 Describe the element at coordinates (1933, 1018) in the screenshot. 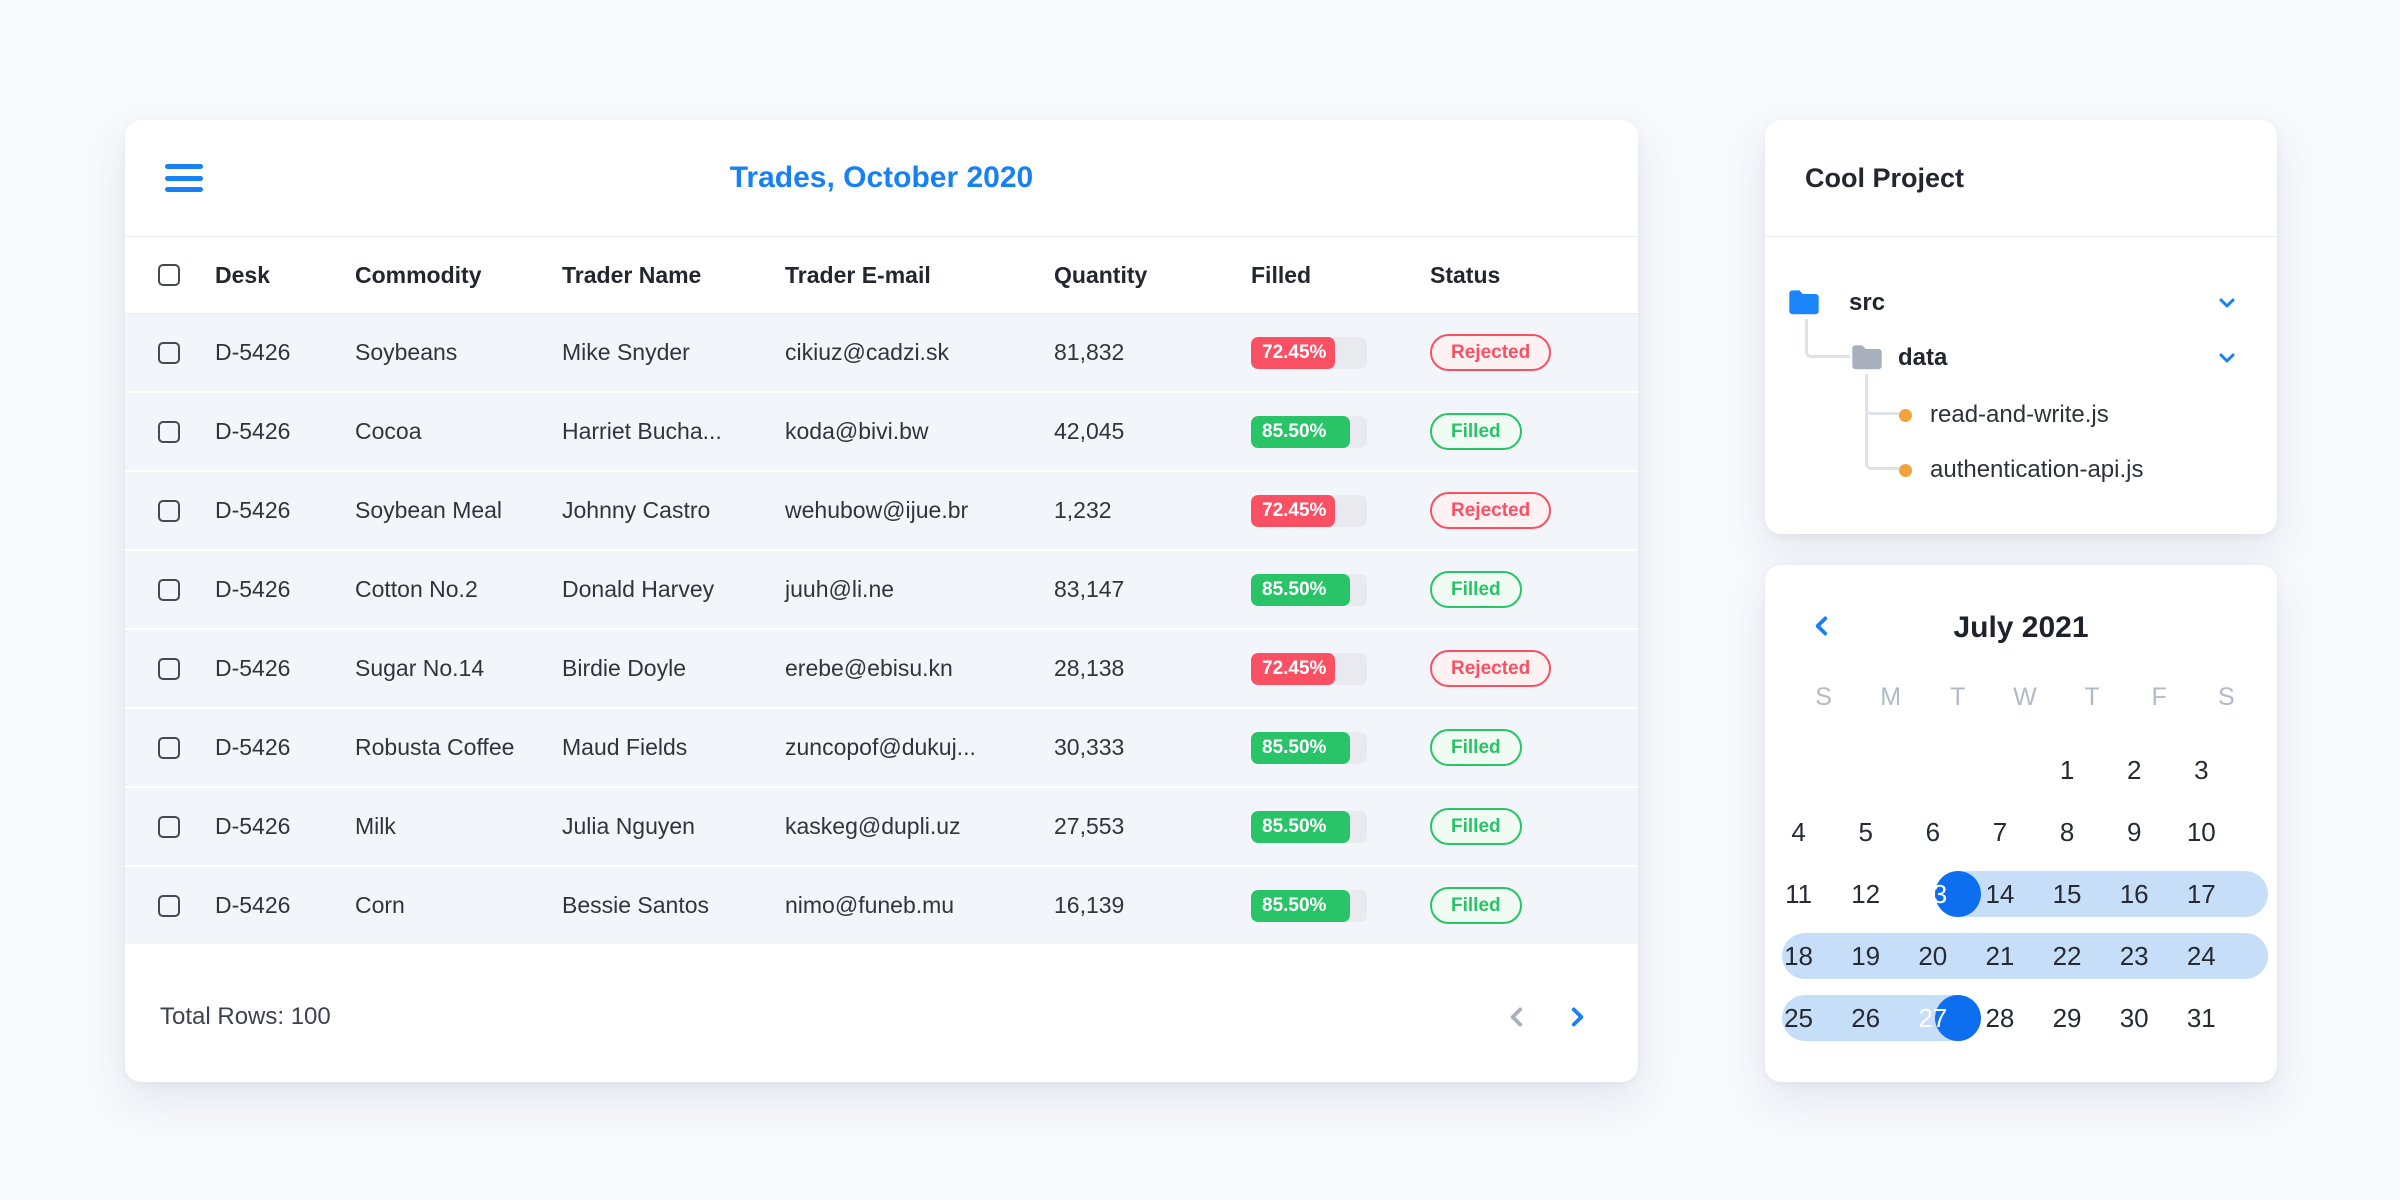

I see `calendar-day: 27` at that location.